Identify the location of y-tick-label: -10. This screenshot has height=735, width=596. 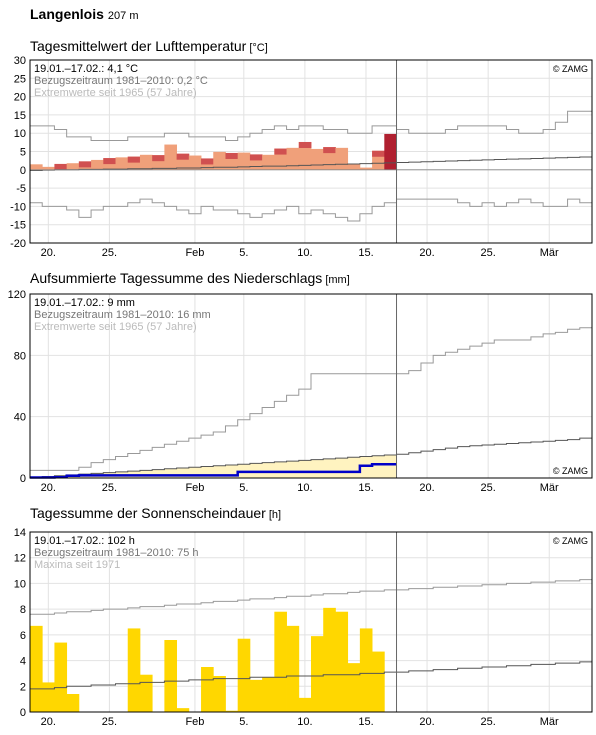
(18, 207).